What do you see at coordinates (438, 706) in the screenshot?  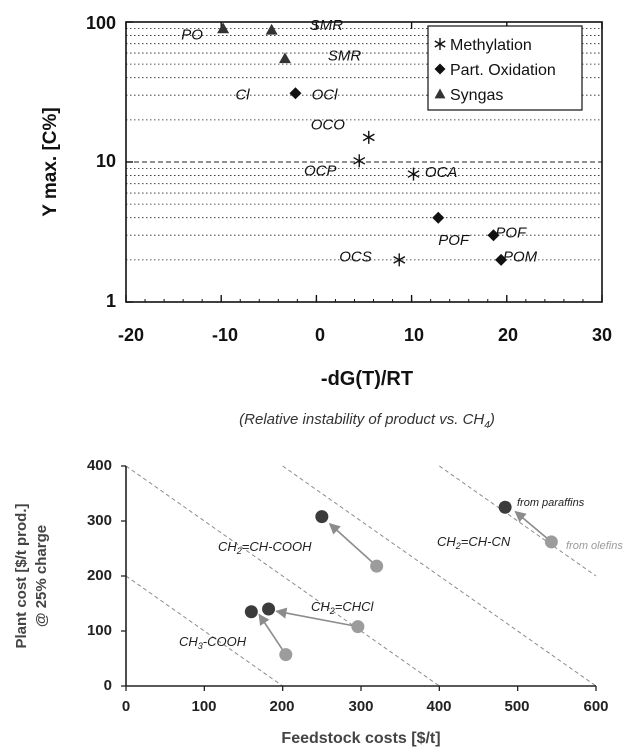 I see `bottom-x-tick-label: 400` at bounding box center [438, 706].